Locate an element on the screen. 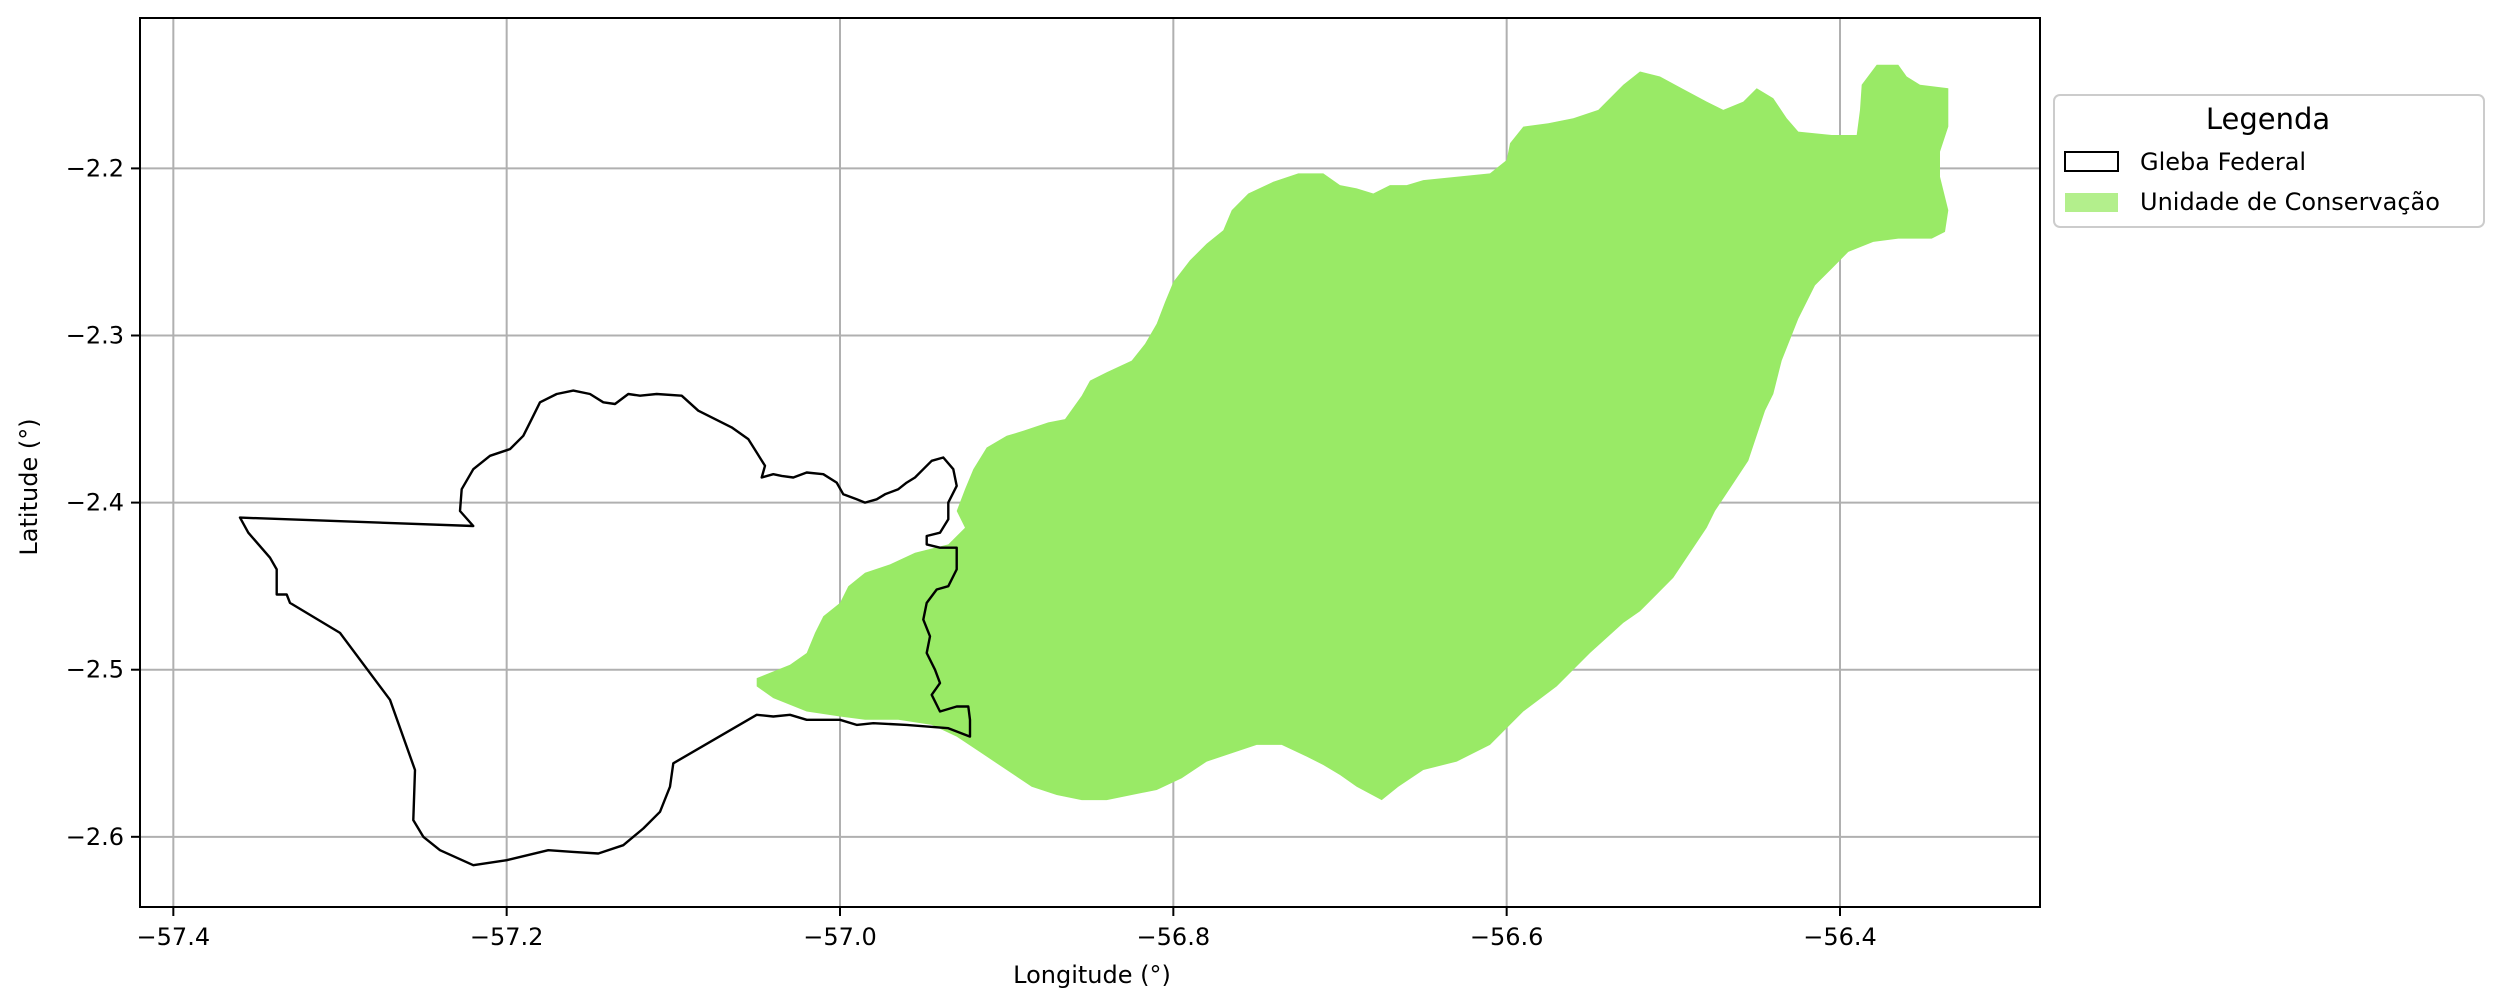  legend-label-unidade: Unidade de Conservação is located at coordinates (2290, 202).